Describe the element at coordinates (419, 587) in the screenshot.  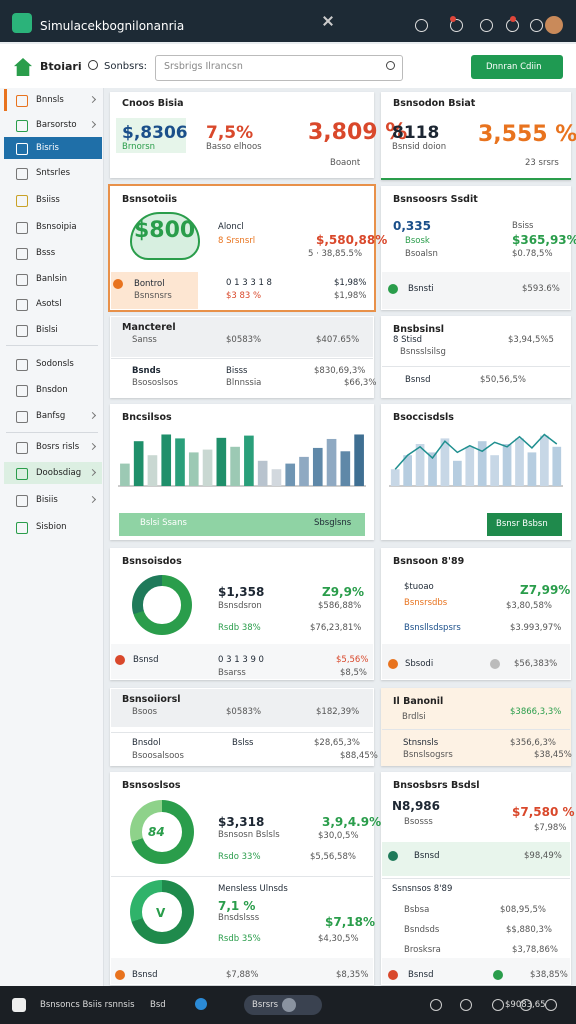
I see `card-text: $tuoao` at that location.